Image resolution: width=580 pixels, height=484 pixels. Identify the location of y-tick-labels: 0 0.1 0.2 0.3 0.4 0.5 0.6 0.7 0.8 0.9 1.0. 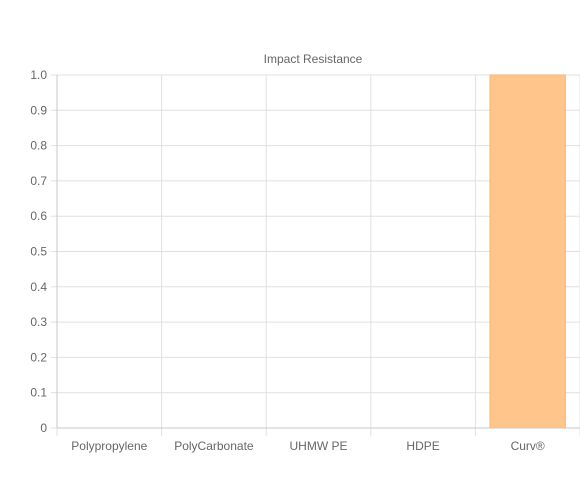
(38, 251).